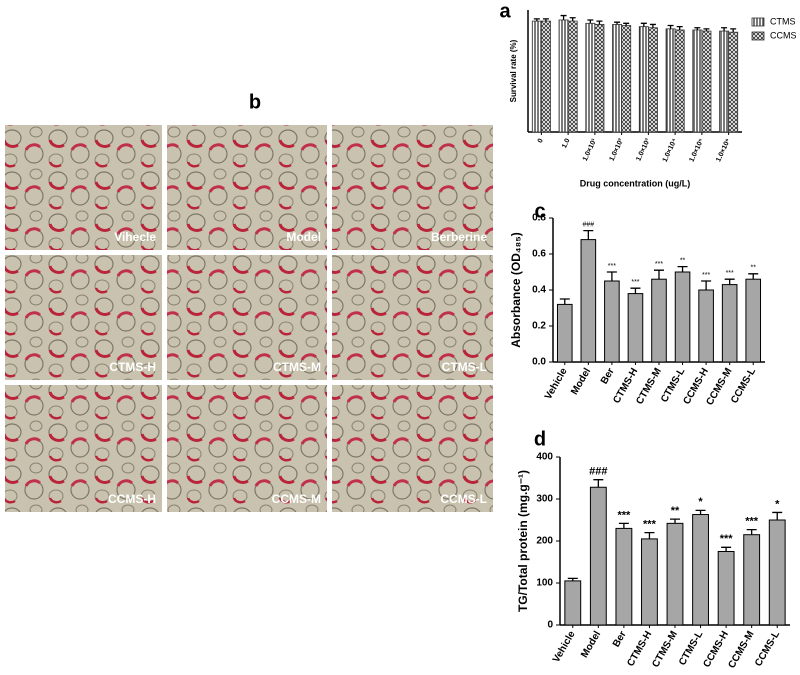 The image size is (800, 675). Describe the element at coordinates (513, 70) in the screenshot. I see `y-axis-label: Survival rate (%)` at that location.